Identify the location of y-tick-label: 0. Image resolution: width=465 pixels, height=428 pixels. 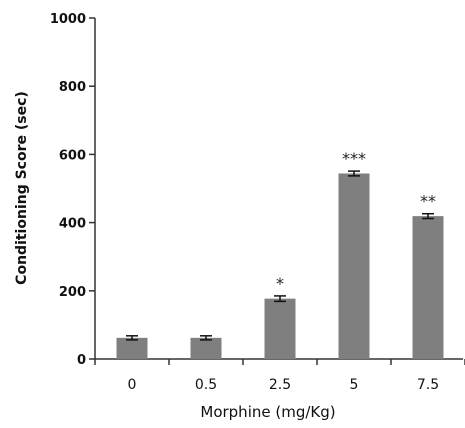
(81, 360).